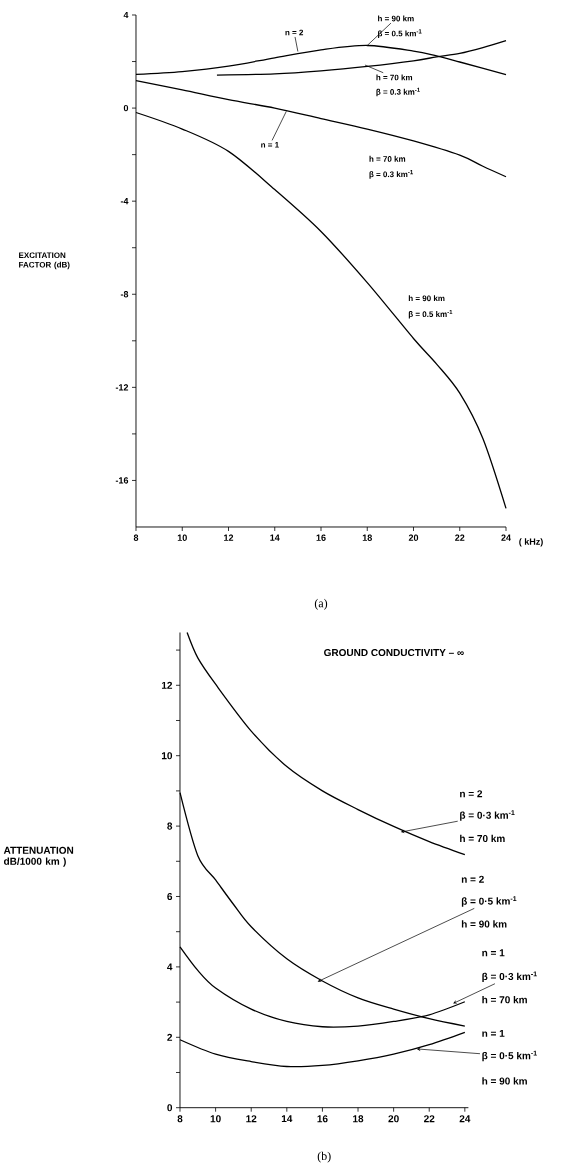  I want to click on y-tick-label: -4, so click(124, 201).